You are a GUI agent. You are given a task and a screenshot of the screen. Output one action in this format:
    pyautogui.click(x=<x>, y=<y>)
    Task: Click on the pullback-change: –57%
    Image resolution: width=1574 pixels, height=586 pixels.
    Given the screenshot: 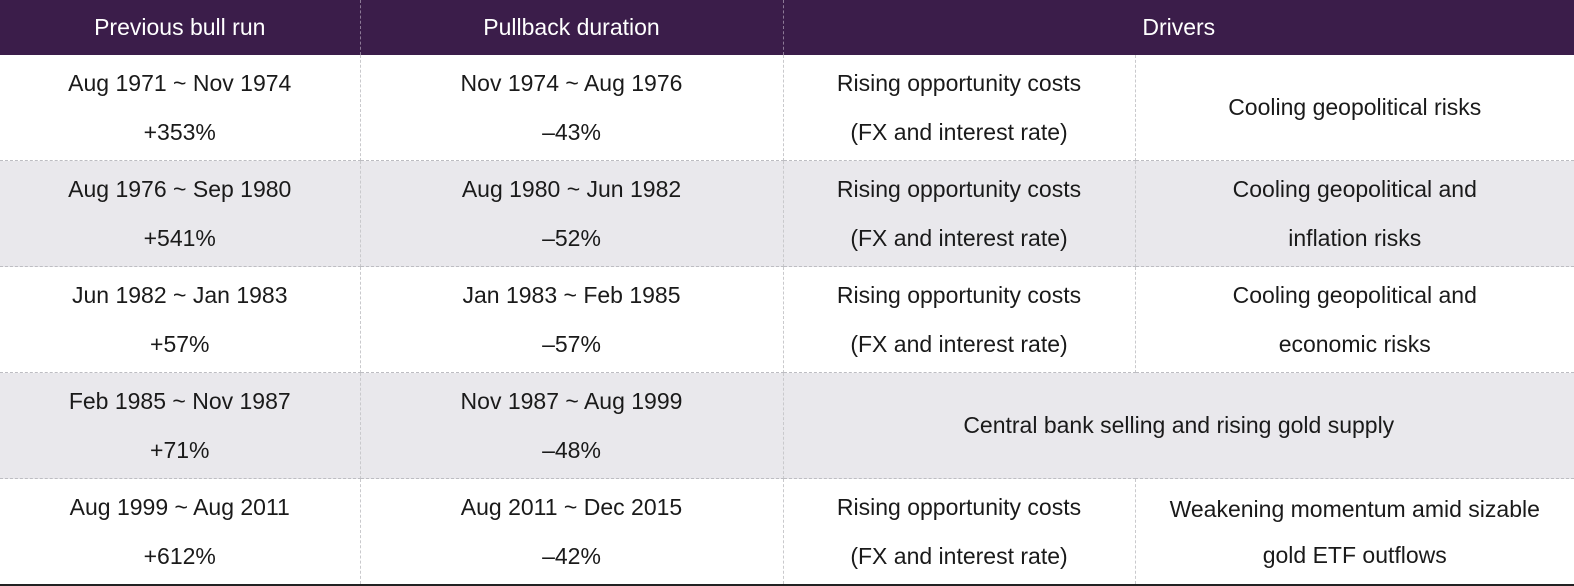 What is the action you would take?
    pyautogui.click(x=572, y=344)
    